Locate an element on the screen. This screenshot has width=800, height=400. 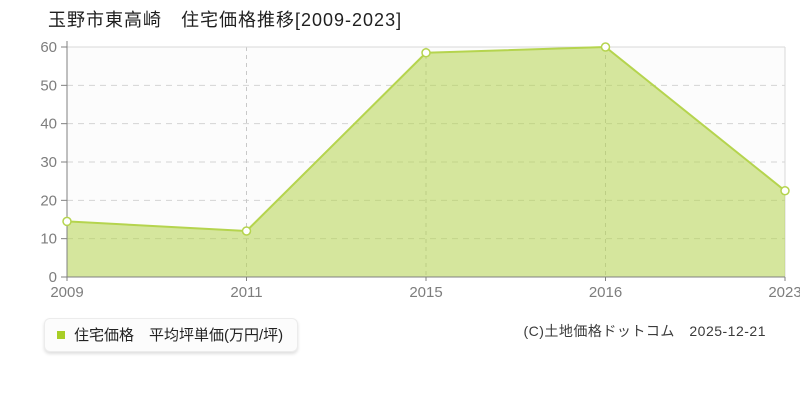
y-axis-tick-label: 20 is located at coordinates (48, 200).